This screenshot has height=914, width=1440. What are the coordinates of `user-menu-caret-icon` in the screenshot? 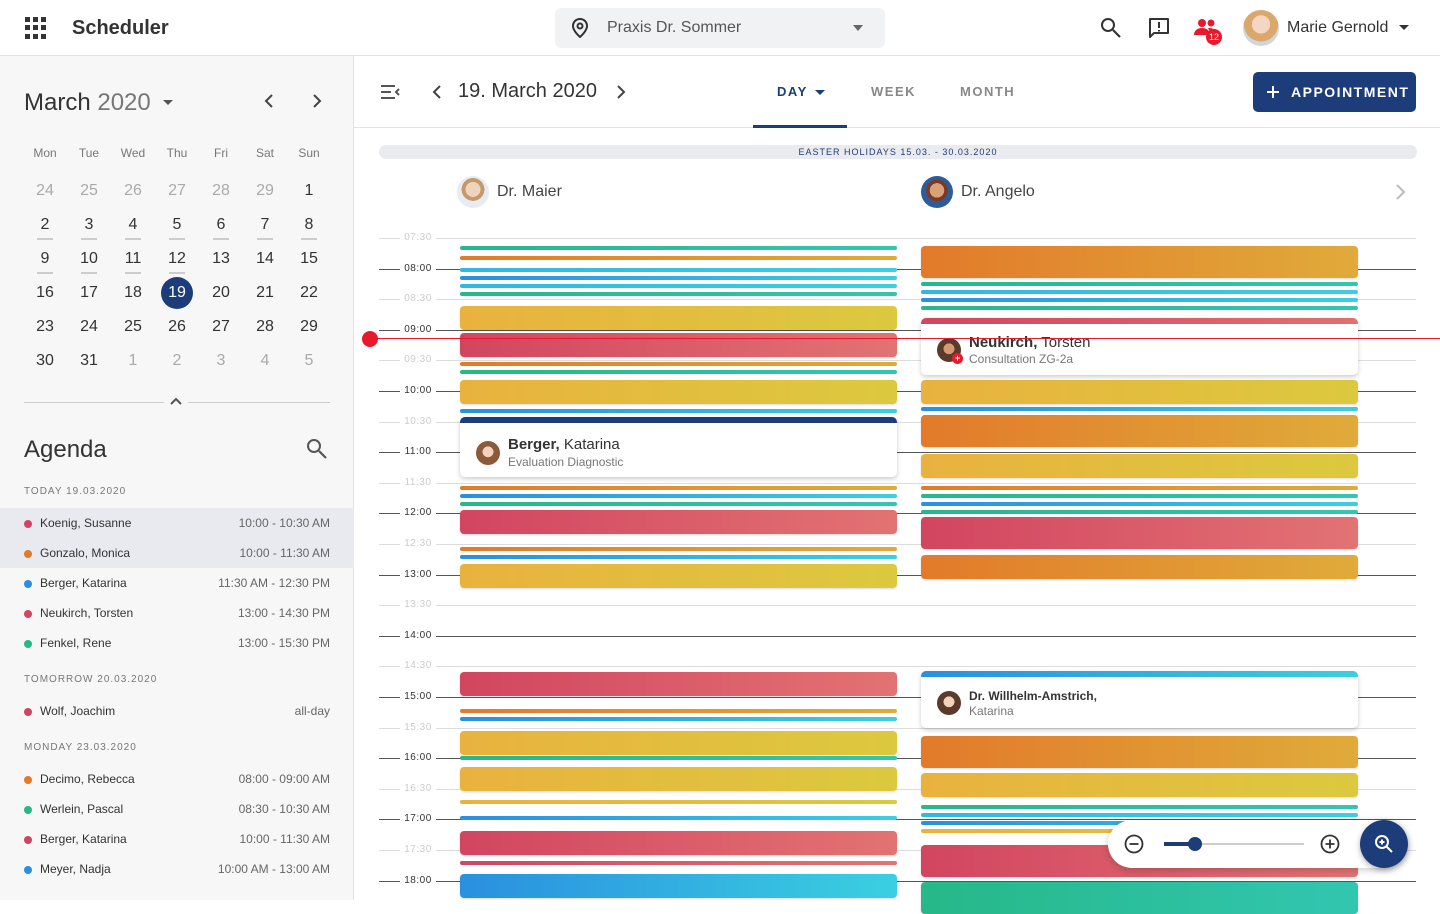 It's located at (1404, 27).